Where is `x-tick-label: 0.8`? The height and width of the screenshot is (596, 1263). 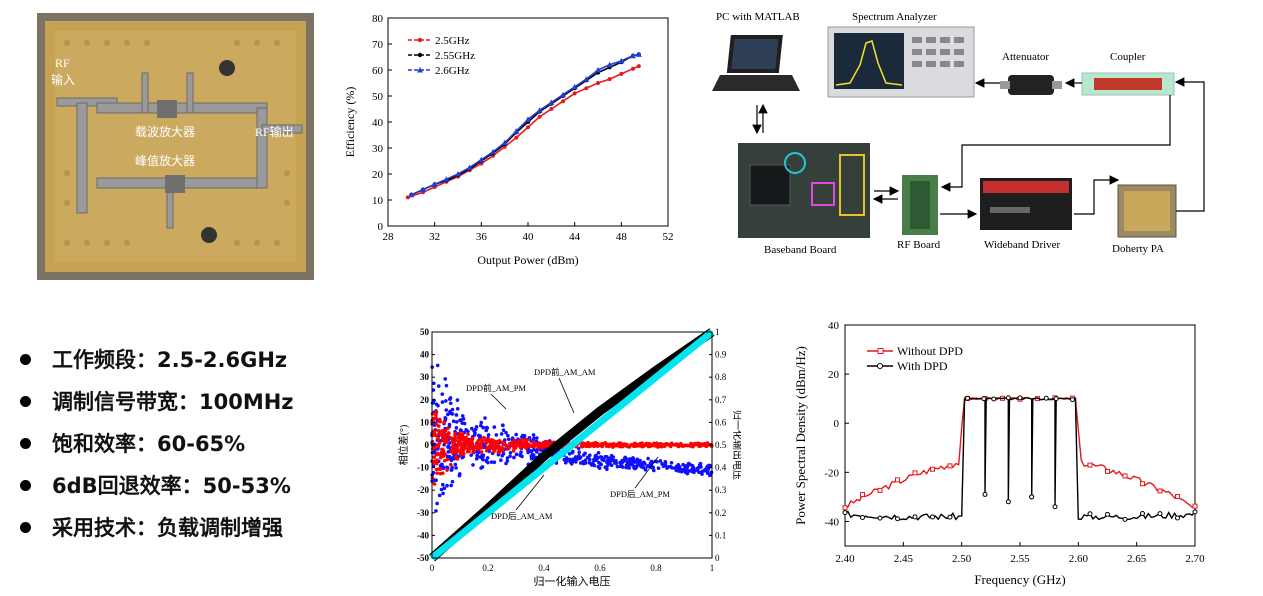
x-tick-label: 0.8 is located at coordinates (656, 568).